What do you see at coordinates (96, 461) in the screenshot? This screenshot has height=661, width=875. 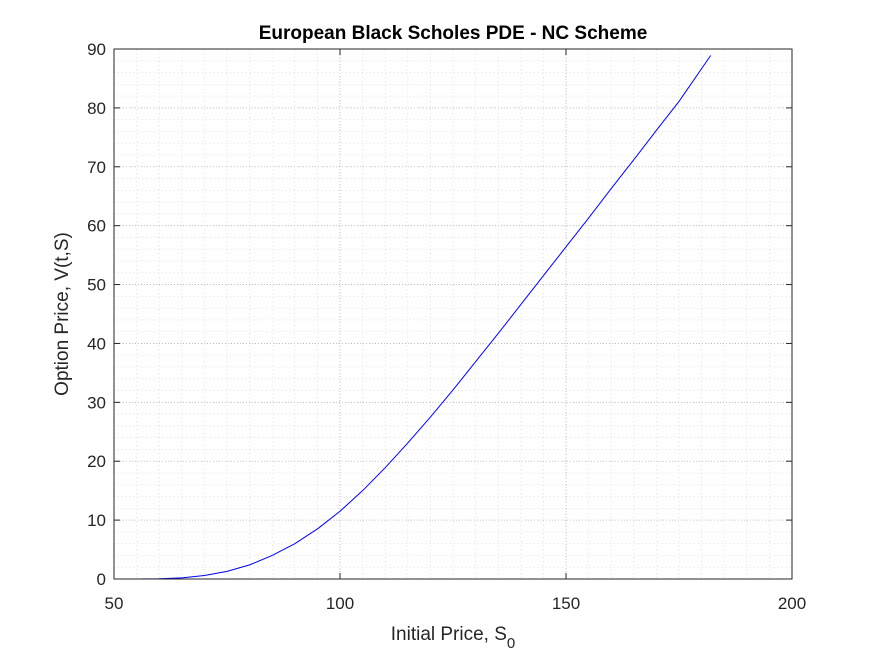 I see `y-tick-label: 20` at bounding box center [96, 461].